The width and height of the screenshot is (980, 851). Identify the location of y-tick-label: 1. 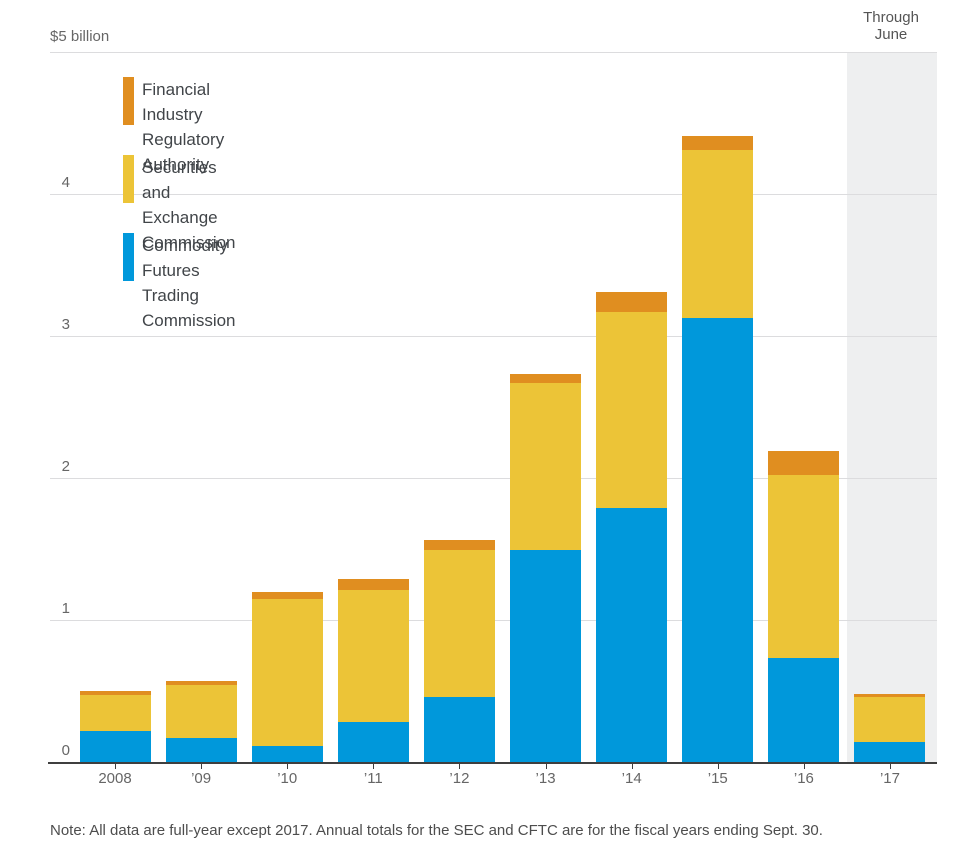
(65, 608).